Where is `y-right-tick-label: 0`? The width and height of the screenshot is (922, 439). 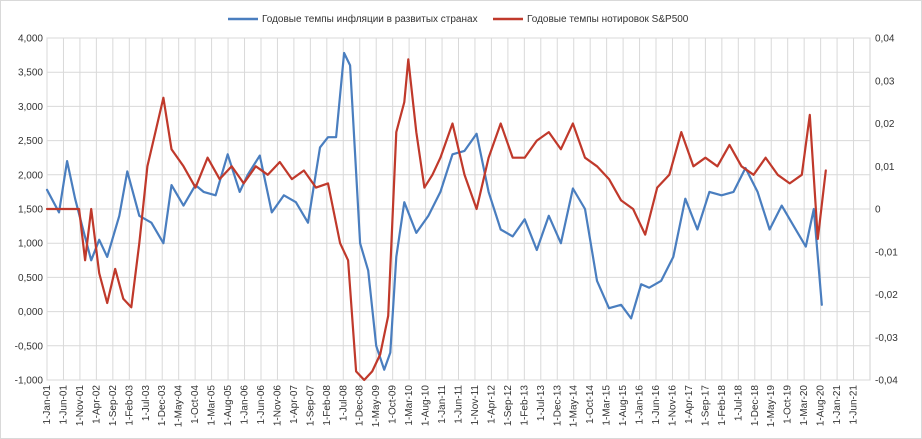 y-right-tick-label: 0 is located at coordinates (878, 210).